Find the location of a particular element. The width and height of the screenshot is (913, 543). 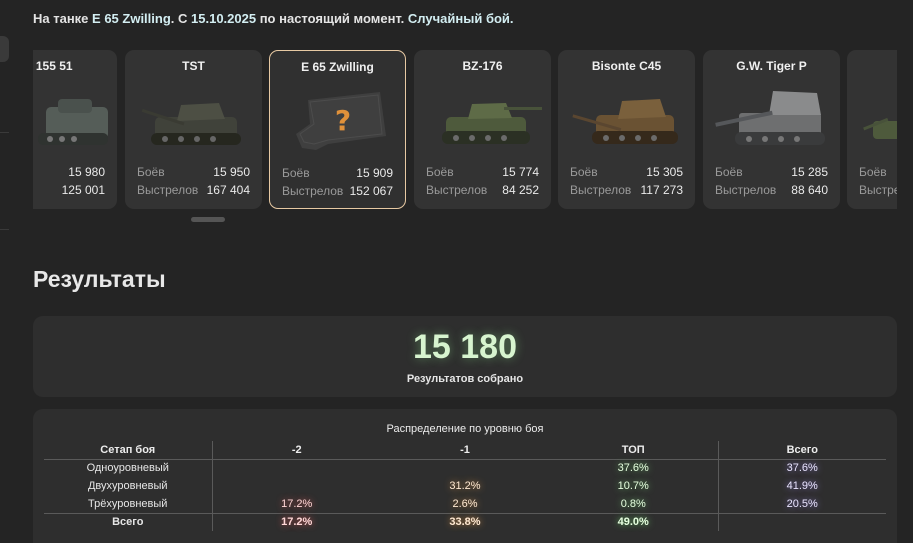

tank-card-name: т. 155 51 is located at coordinates (53, 66).